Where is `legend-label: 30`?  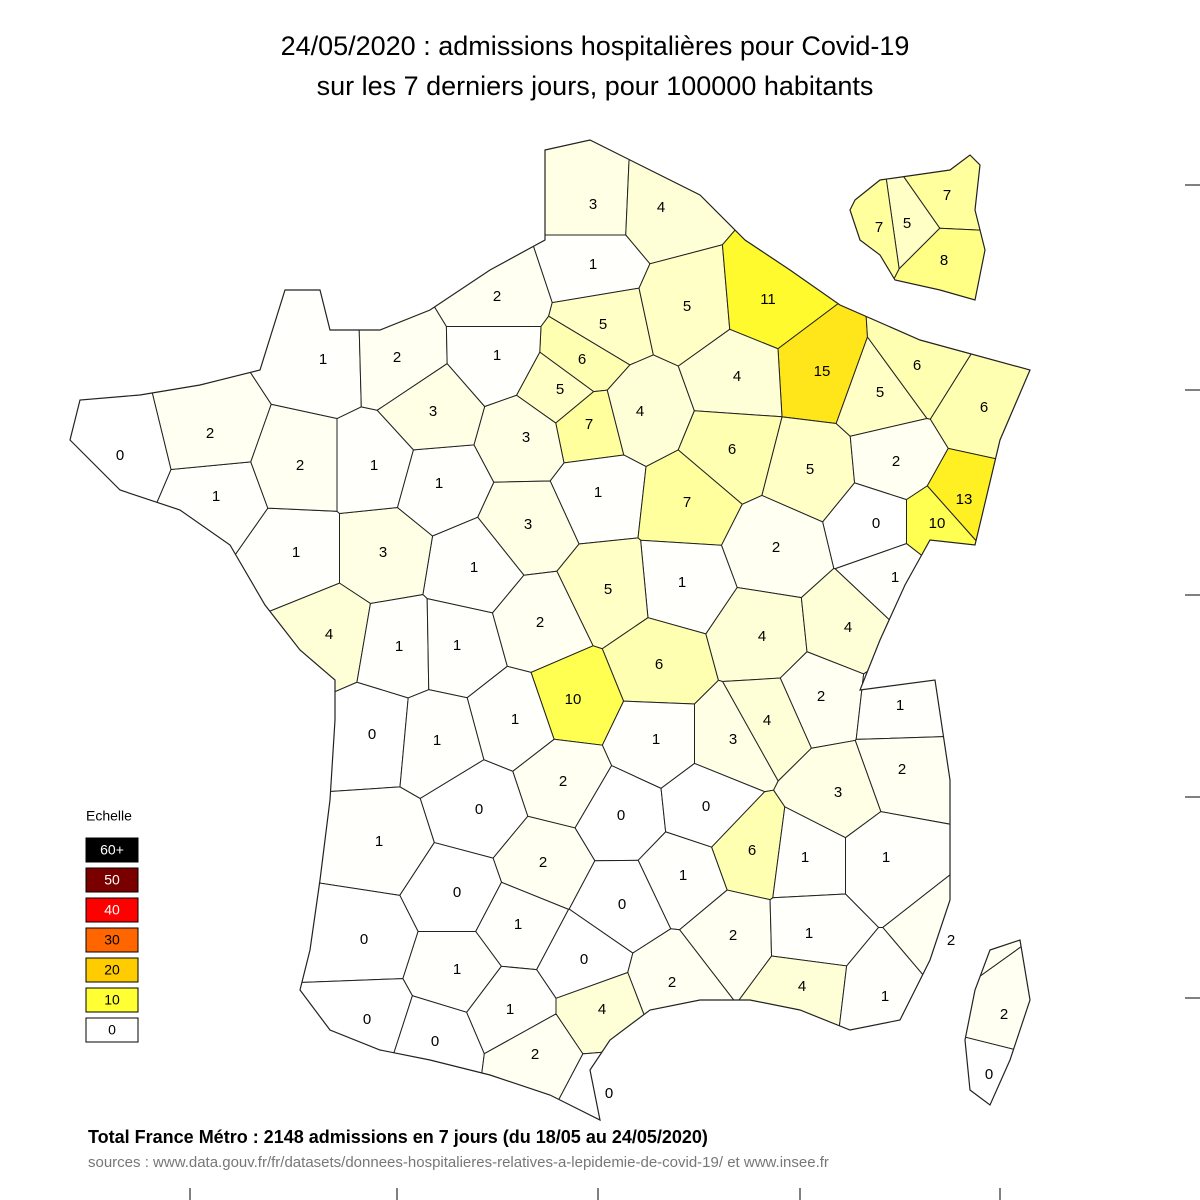
legend-label: 30 is located at coordinates (112, 940).